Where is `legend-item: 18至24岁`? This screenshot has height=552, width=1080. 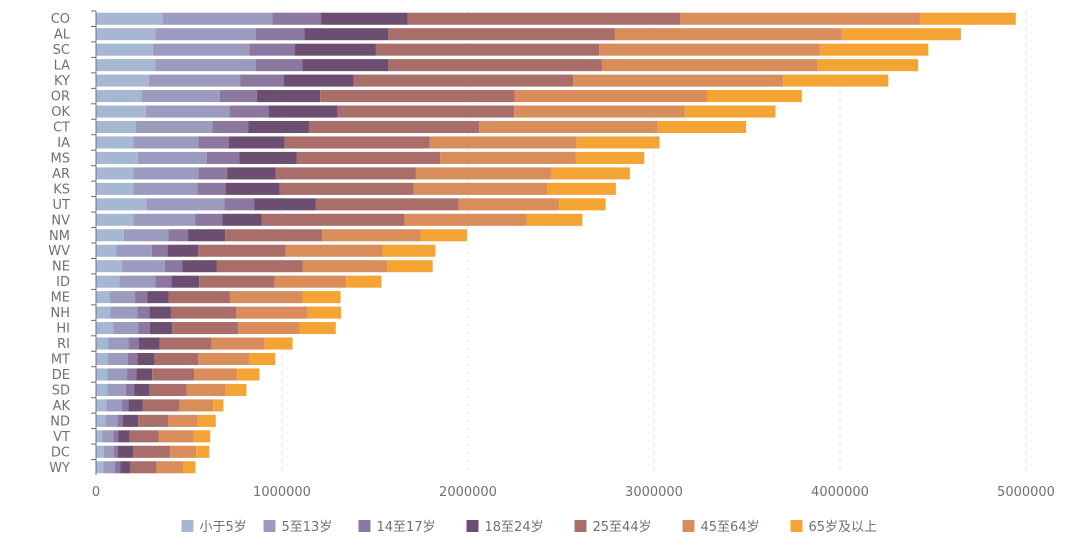
legend-item: 18至24岁 is located at coordinates (505, 527).